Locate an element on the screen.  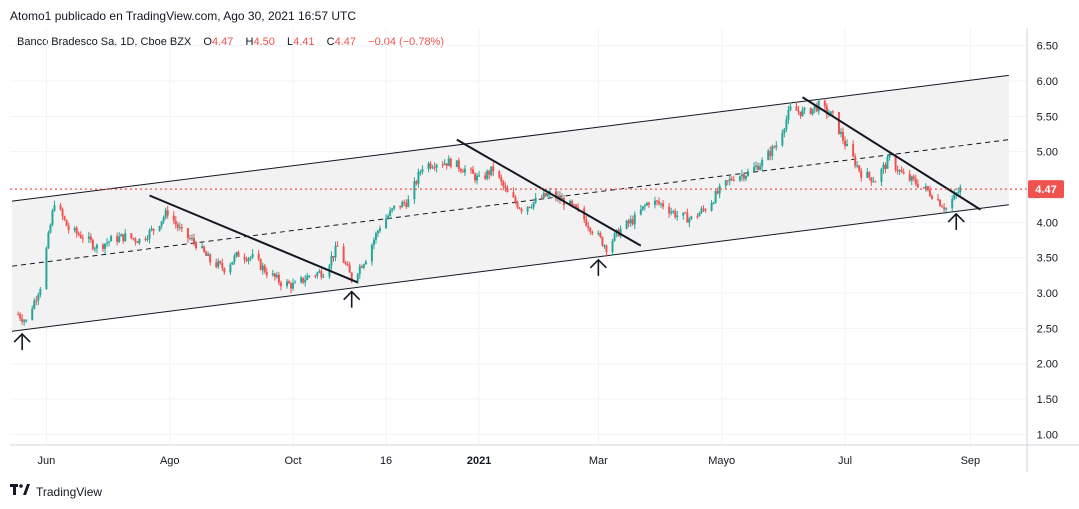
y-tick-label: 5.50 is located at coordinates (1047, 117).